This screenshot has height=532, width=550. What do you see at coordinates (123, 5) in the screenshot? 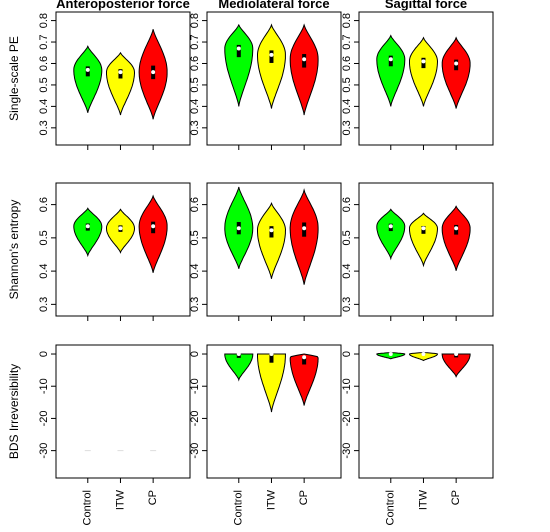
I see `panel-title: Anteroposterior force` at bounding box center [123, 5].